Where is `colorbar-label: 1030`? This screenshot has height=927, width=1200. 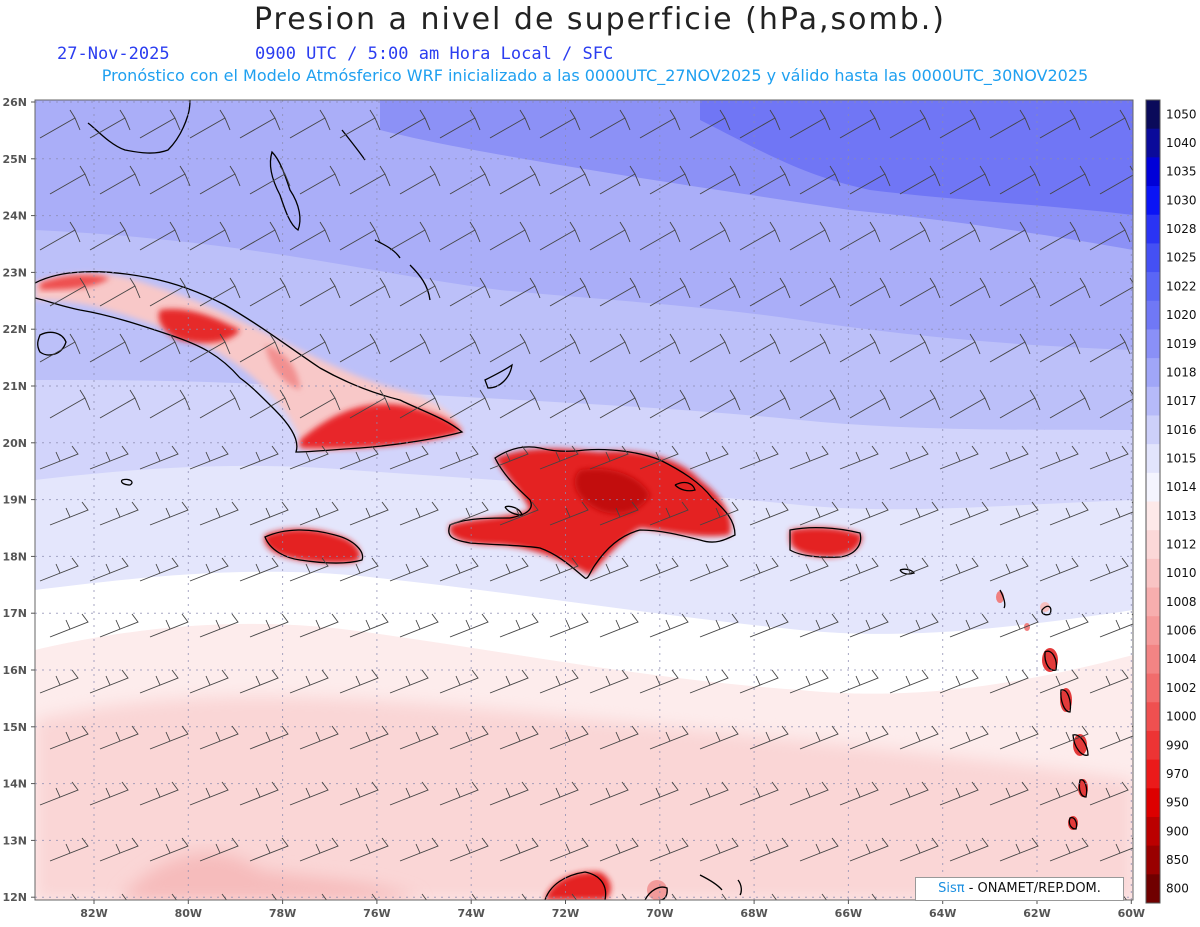
colorbar-label: 1030 is located at coordinates (1181, 200).